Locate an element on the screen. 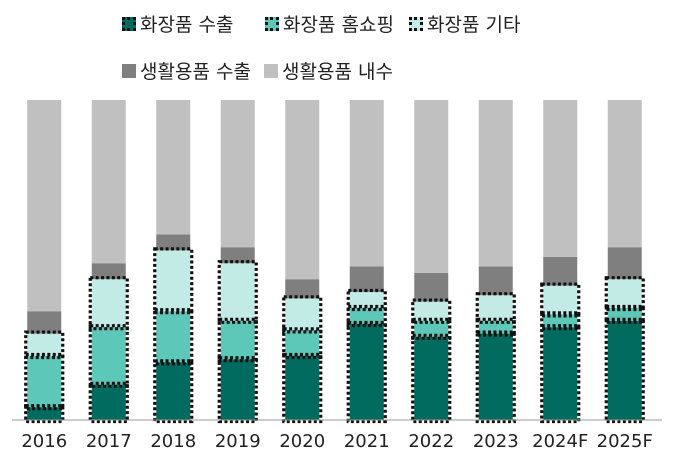 This screenshot has width=680, height=464. bar-segment-2017-s2 is located at coordinates (108, 303).